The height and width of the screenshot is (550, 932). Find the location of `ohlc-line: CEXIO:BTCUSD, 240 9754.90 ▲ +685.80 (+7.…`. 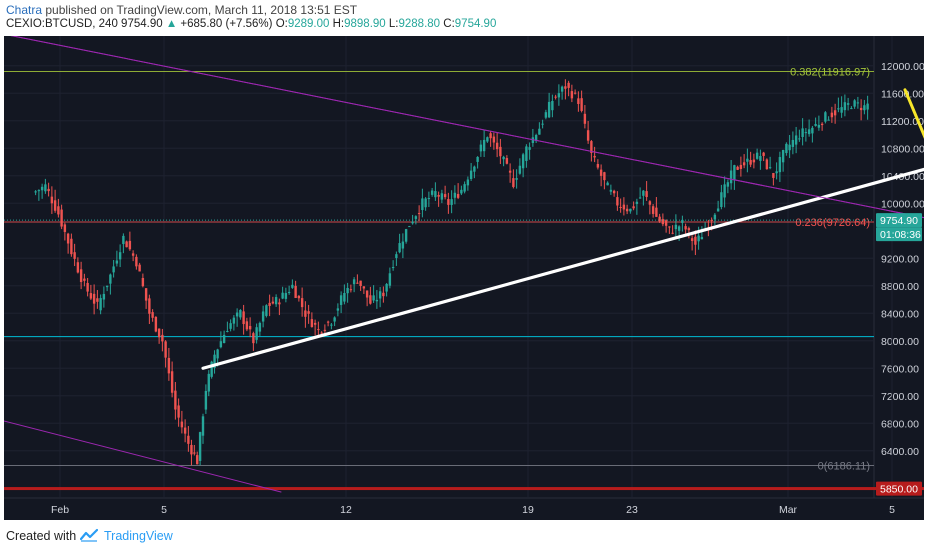

ohlc-line: CEXIO:BTCUSD, 240 9754.90 ▲ +685.80 (+7.… is located at coordinates (251, 24).